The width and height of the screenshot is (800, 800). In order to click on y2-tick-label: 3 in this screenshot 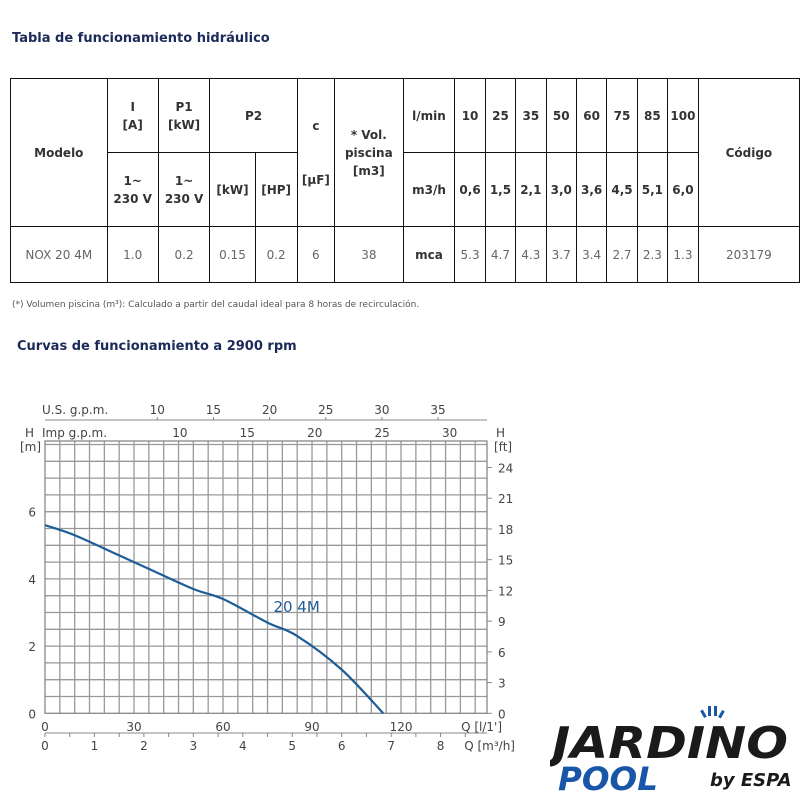, I will do `click(502, 684)`.